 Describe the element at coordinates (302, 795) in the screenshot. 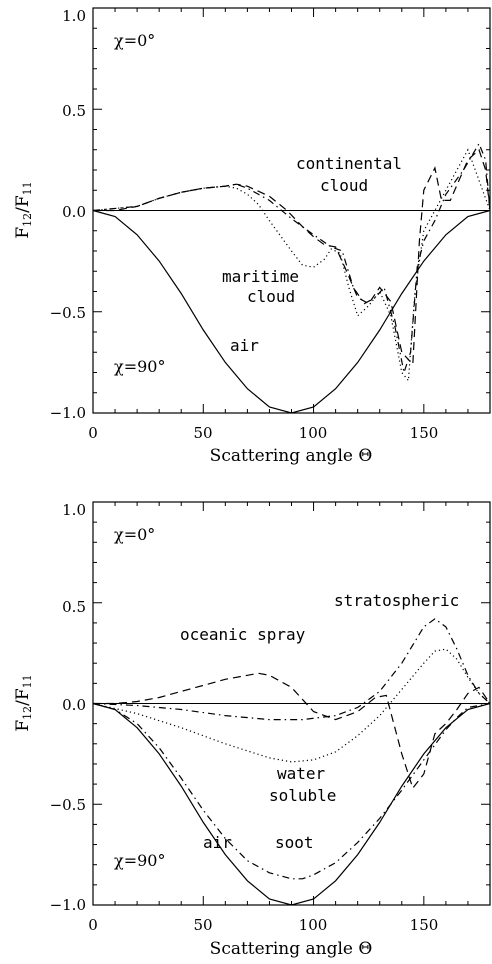

I see `water-soluble-label-line2: soluble` at that location.